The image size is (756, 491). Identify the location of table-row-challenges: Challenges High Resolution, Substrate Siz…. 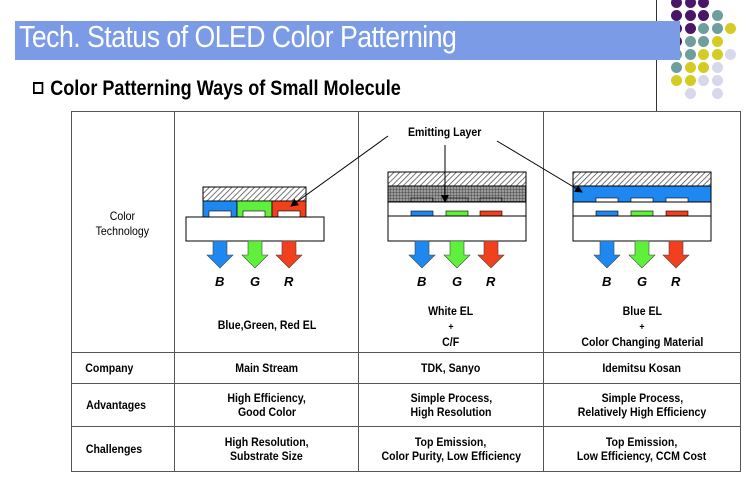
(406, 449).